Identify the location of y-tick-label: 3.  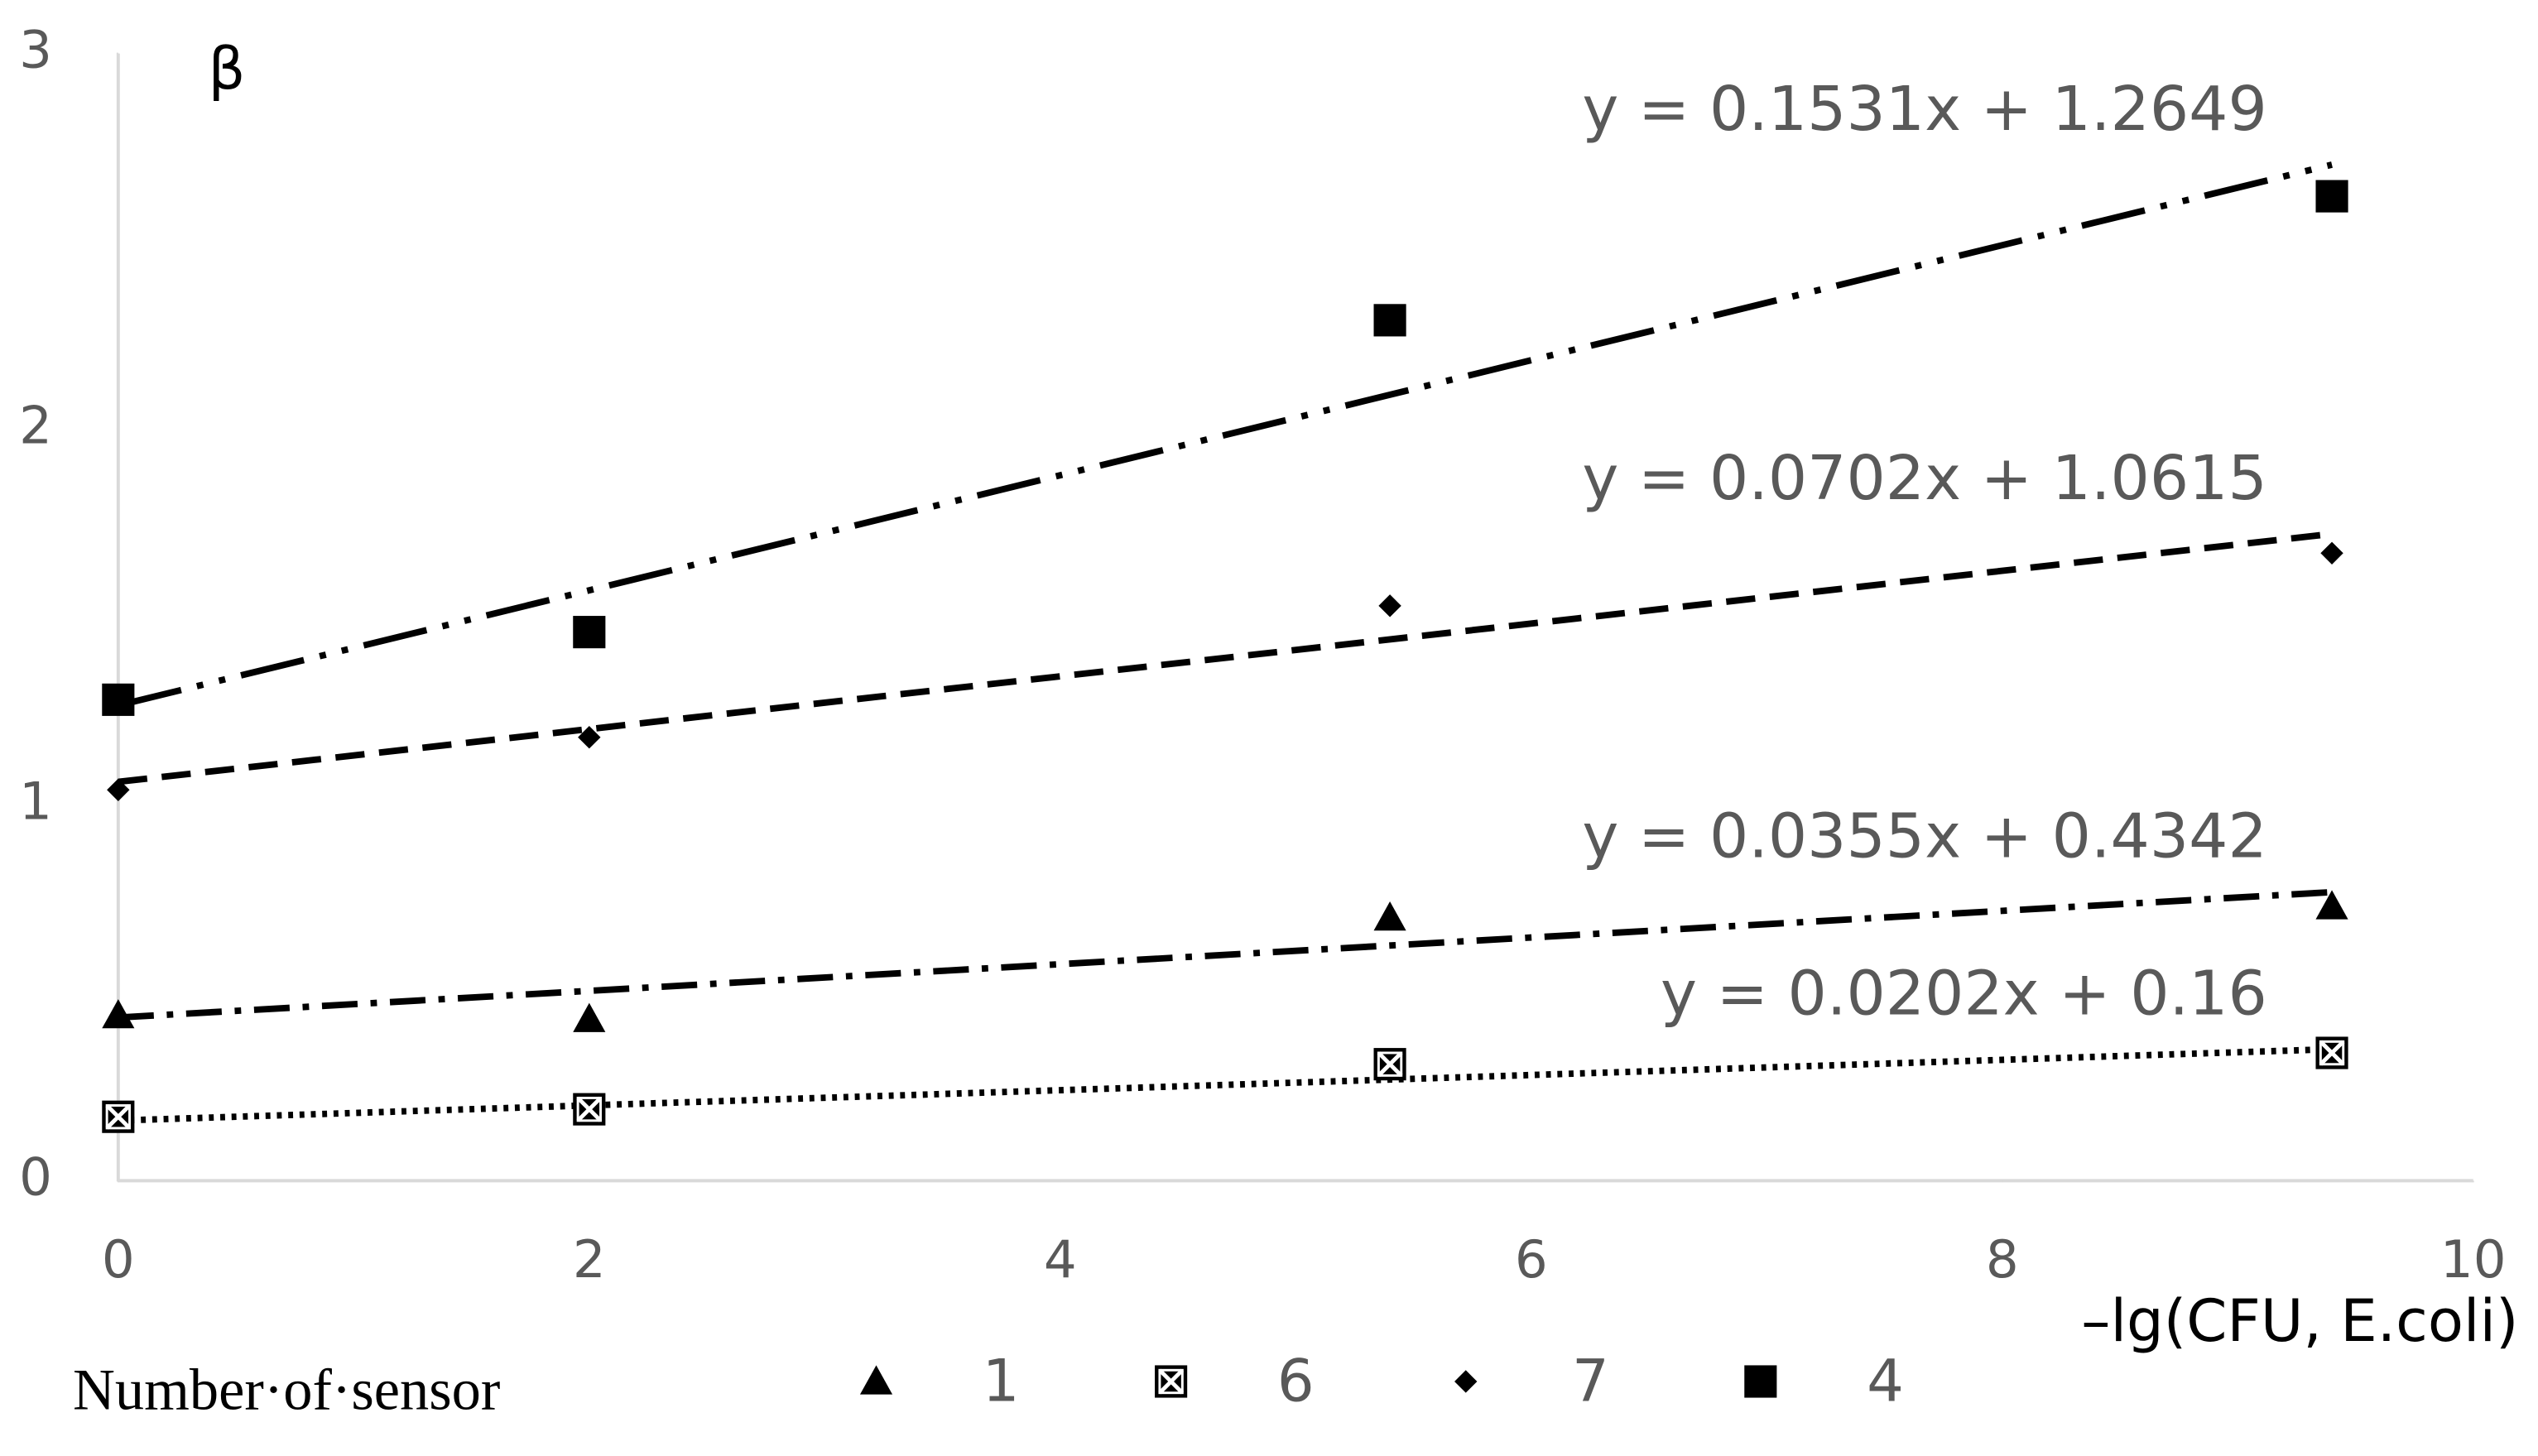
(36, 50).